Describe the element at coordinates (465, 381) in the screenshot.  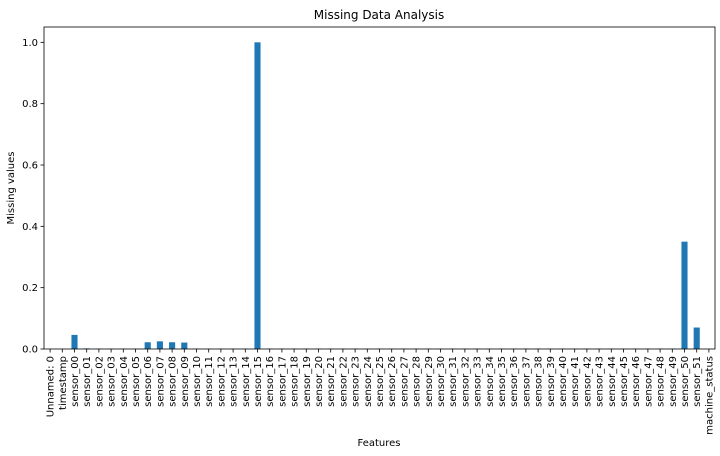
I see `x-tick-label: sensor_32` at that location.